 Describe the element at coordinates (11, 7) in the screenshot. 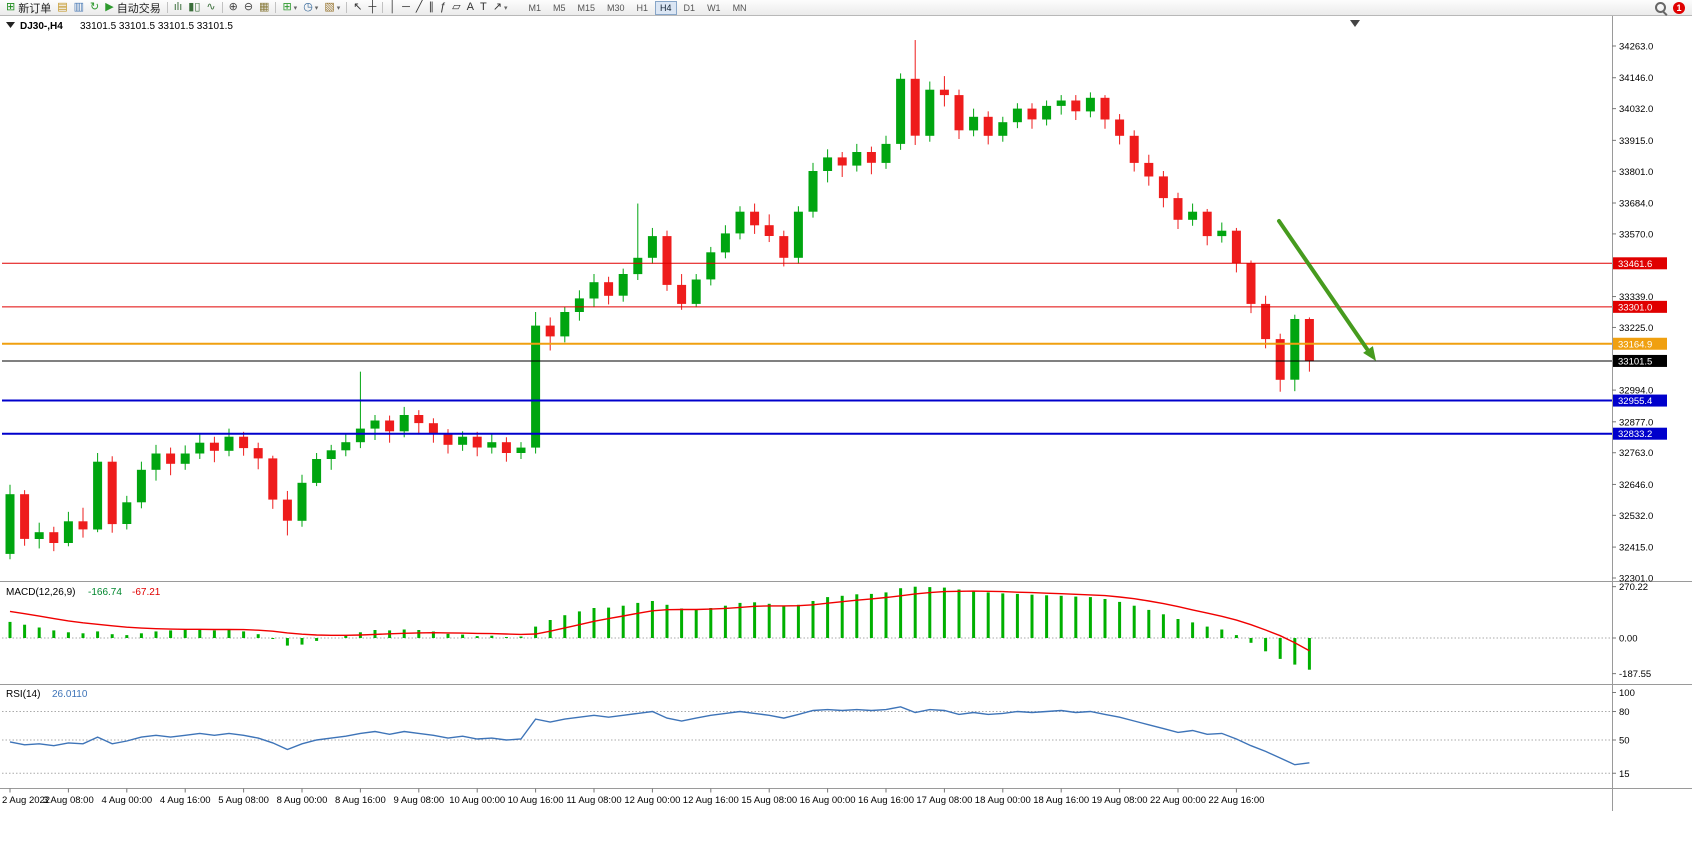

I see `new-order-button-glyph: ⊞` at that location.